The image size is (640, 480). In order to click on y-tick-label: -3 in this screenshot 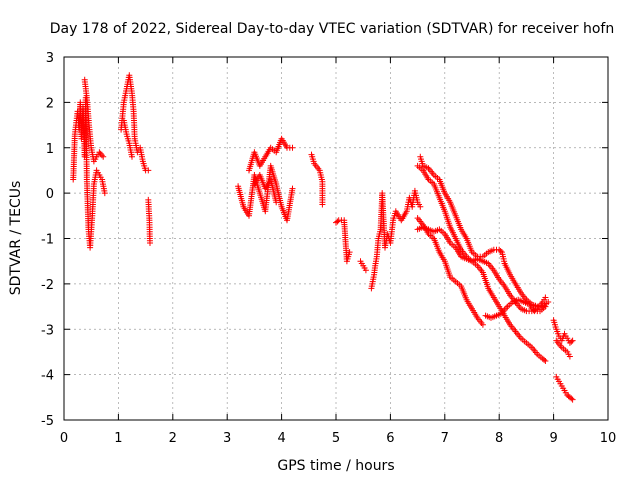, I will do `click(47, 330)`.